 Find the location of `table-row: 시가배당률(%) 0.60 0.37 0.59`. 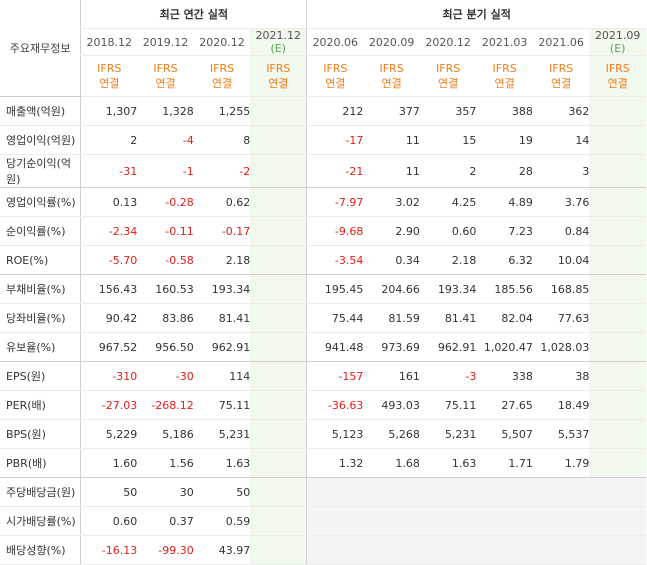

table-row: 시가배당률(%) 0.60 0.37 0.59 is located at coordinates (323, 521).